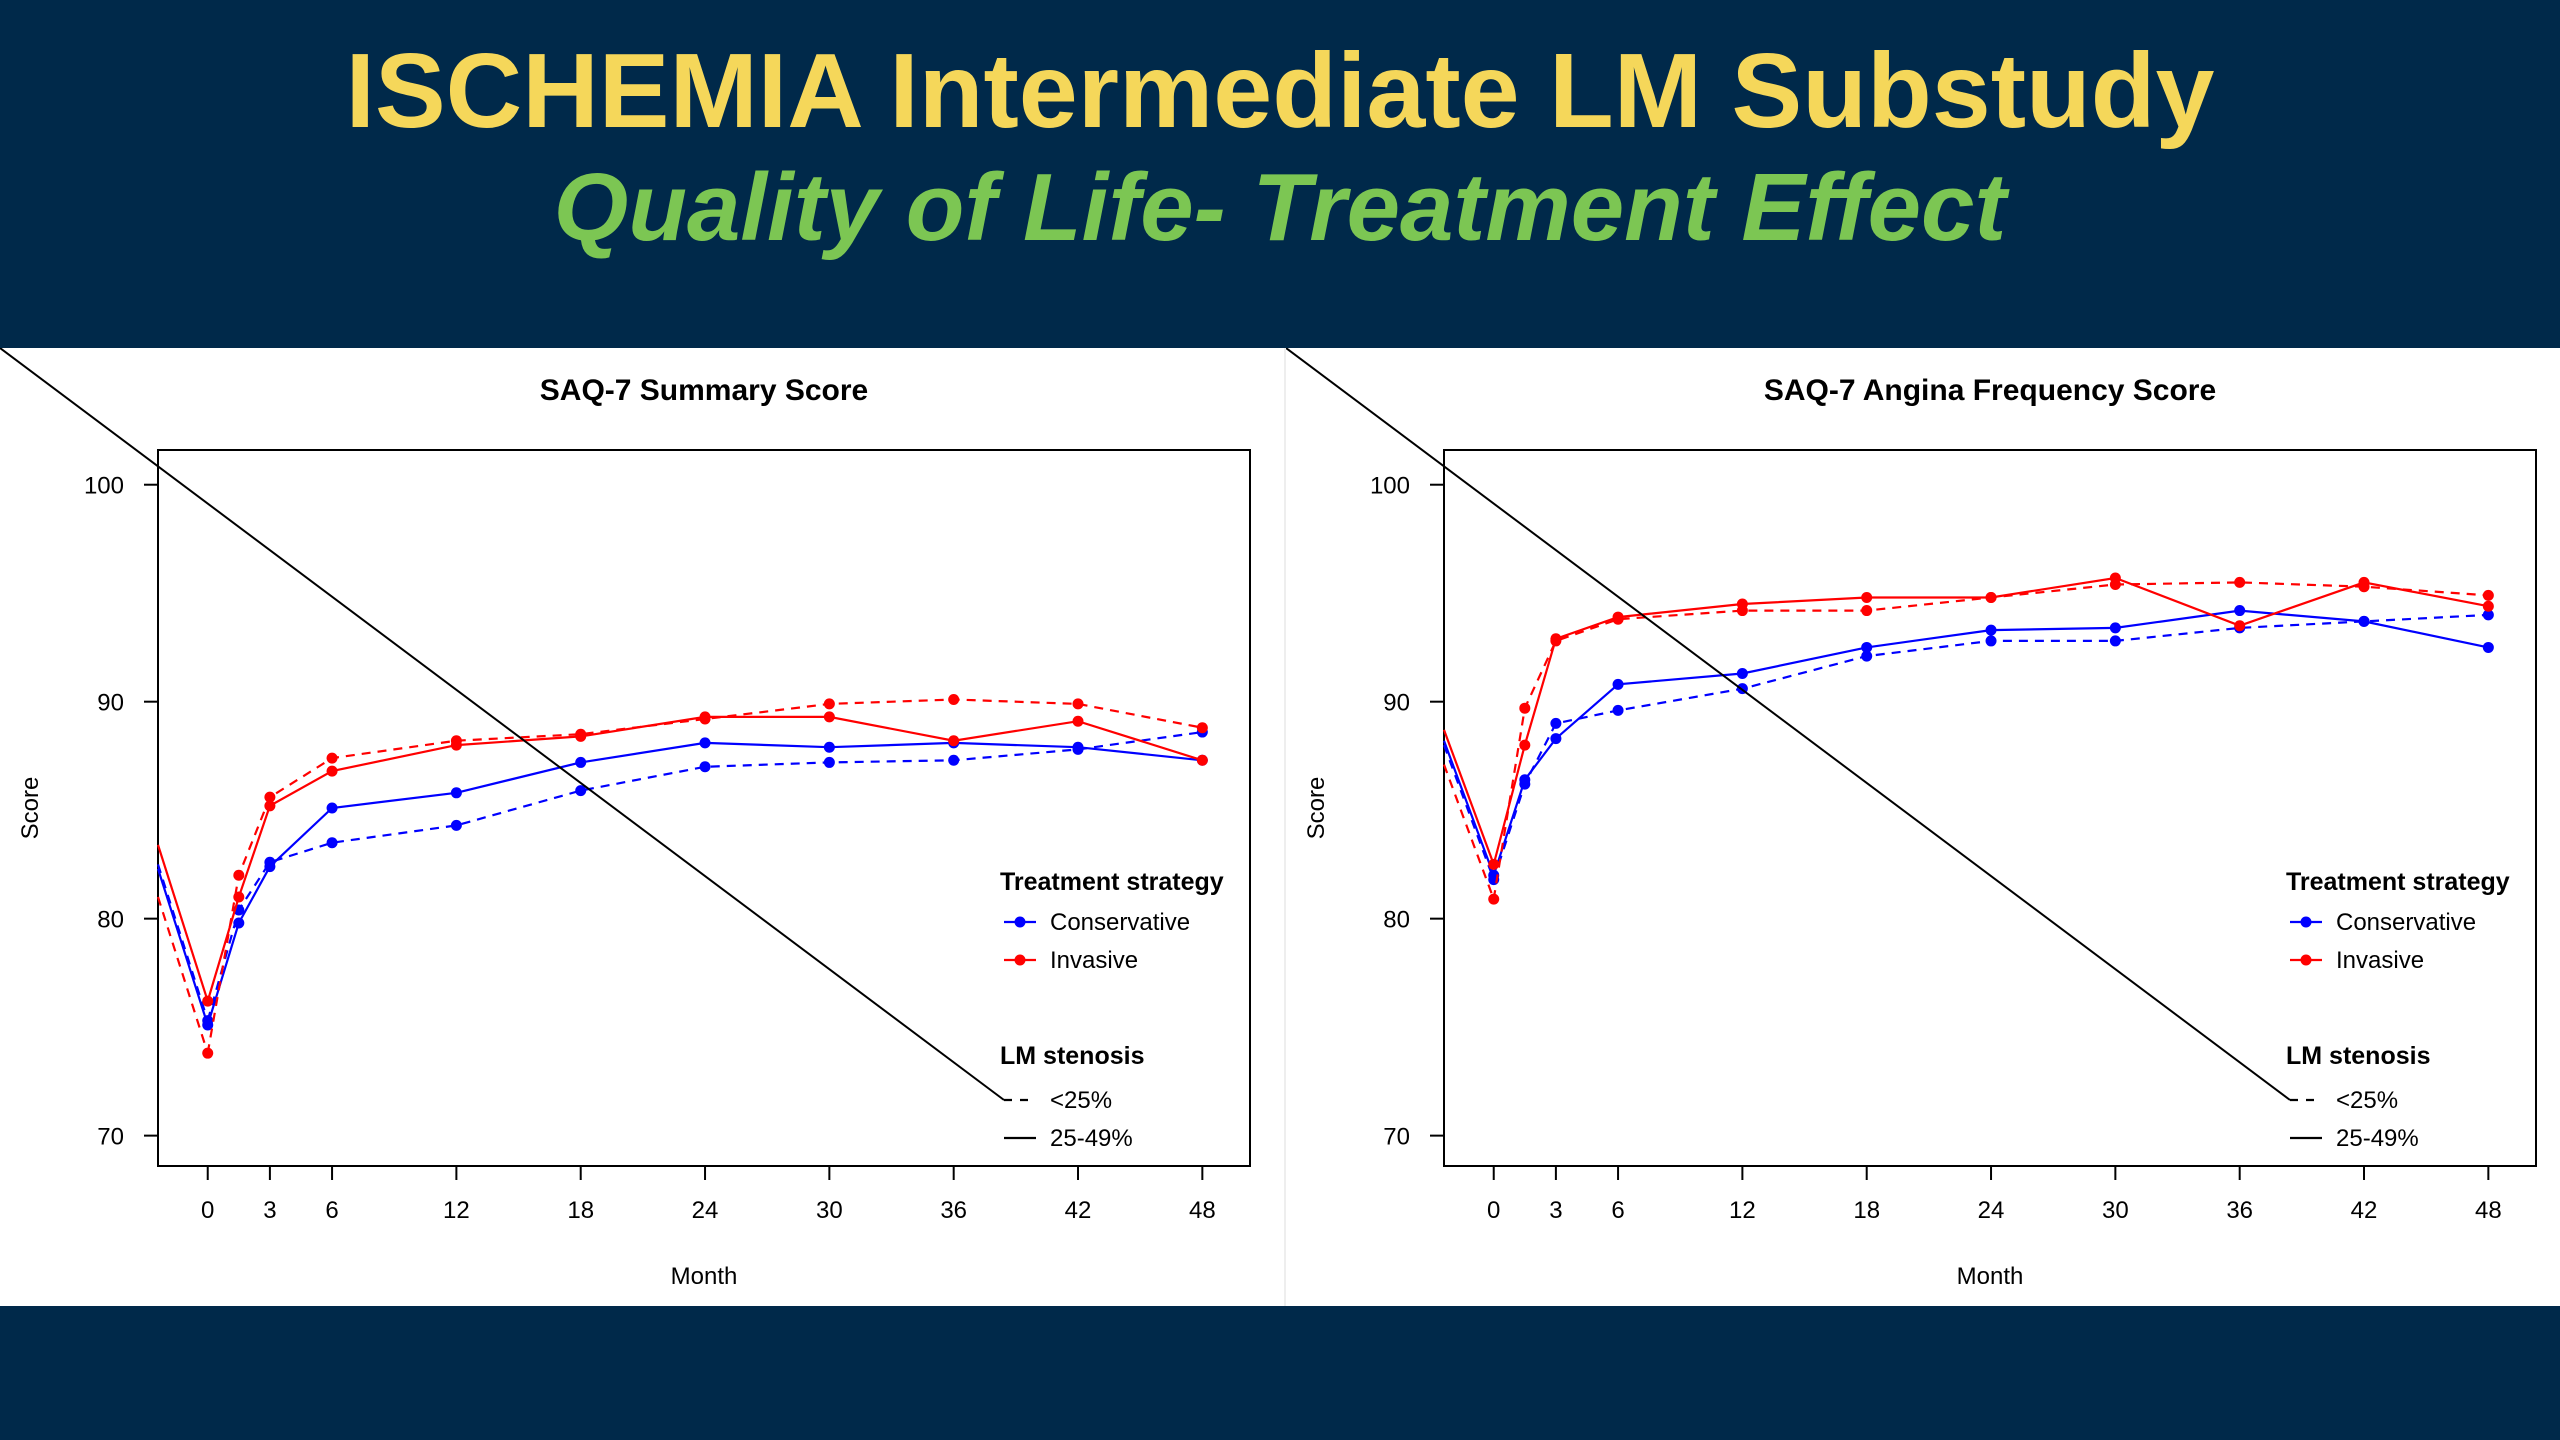 This screenshot has height=1440, width=2560. I want to click on legend-strategy-title: Treatment strategy, so click(1112, 882).